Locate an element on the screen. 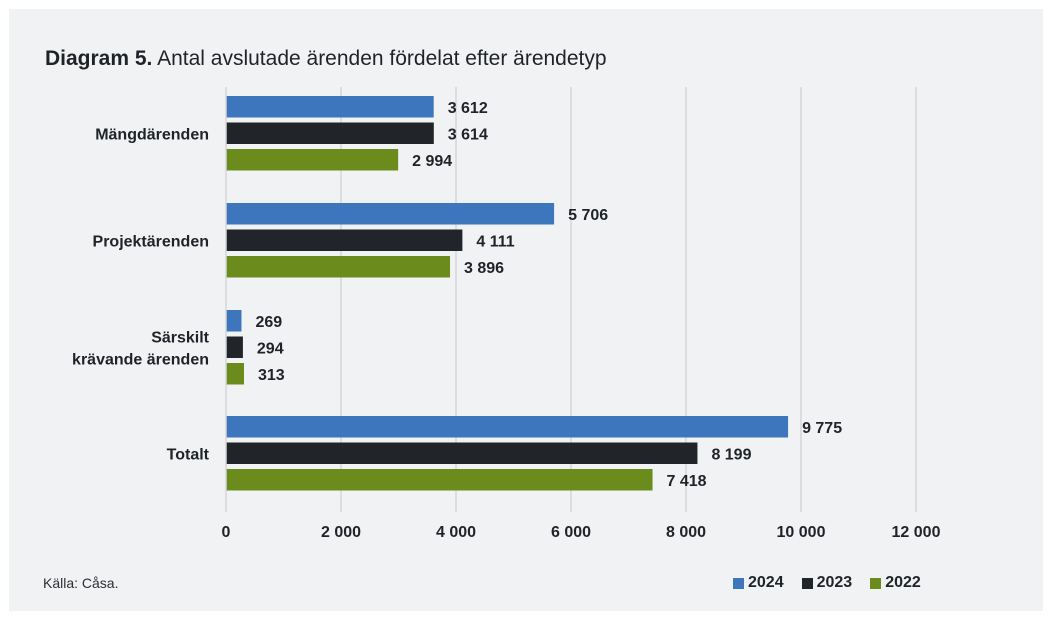 The image size is (1053, 620). data-label: 3 896 is located at coordinates (484, 268).